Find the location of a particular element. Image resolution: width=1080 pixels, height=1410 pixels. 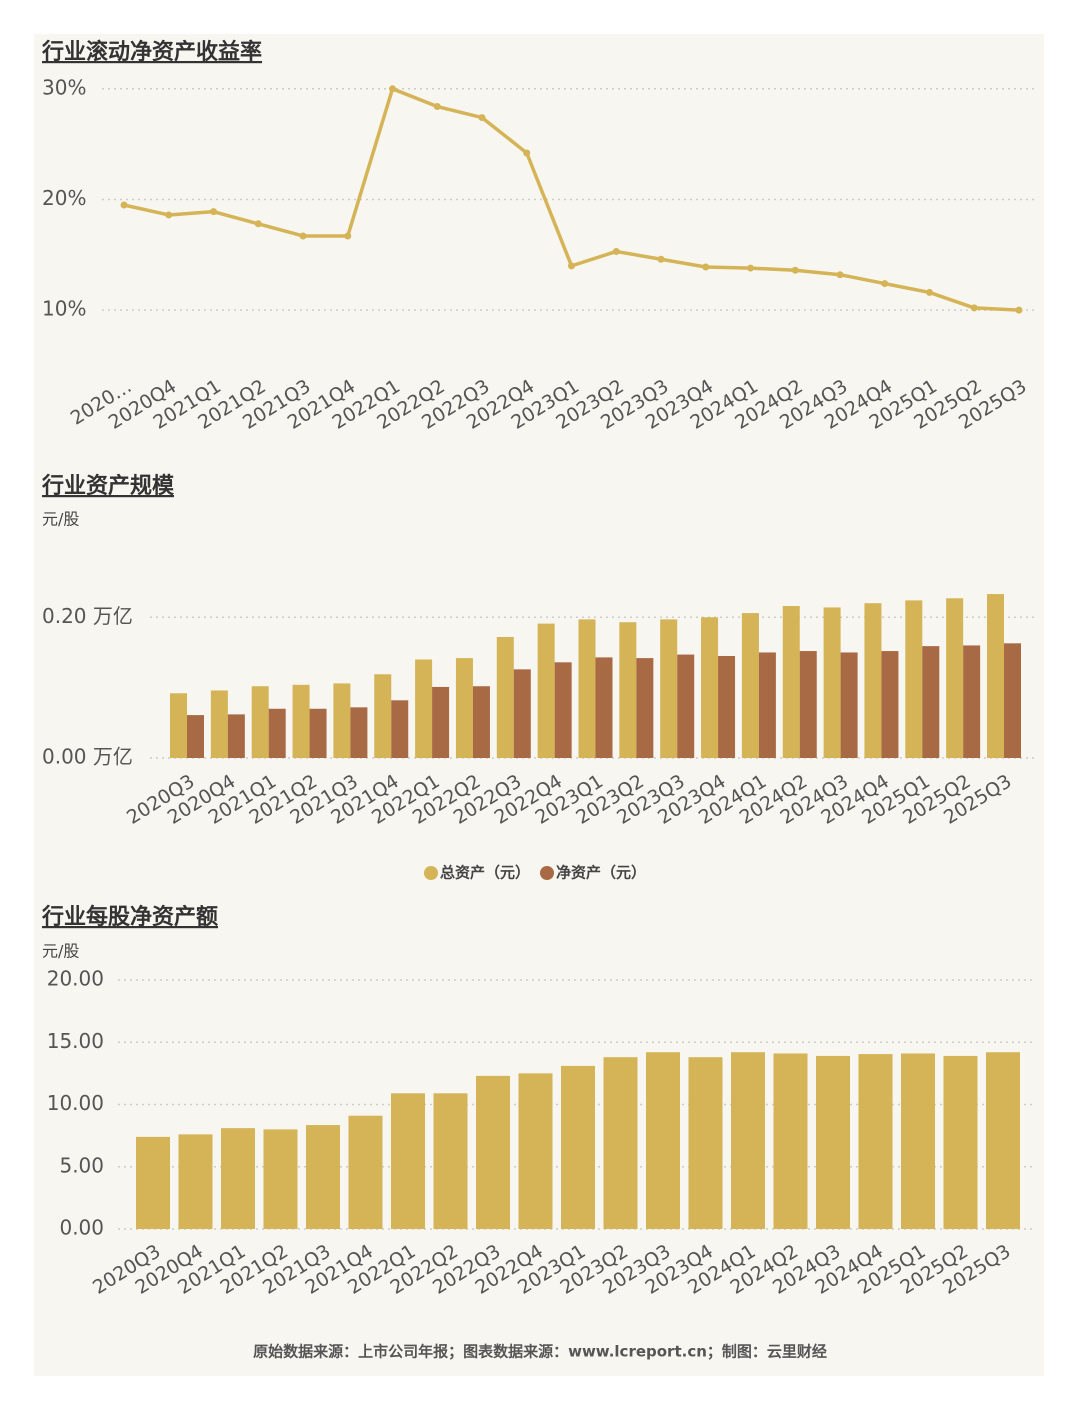

y-tick-label: 0.20 万亿 is located at coordinates (87, 616).